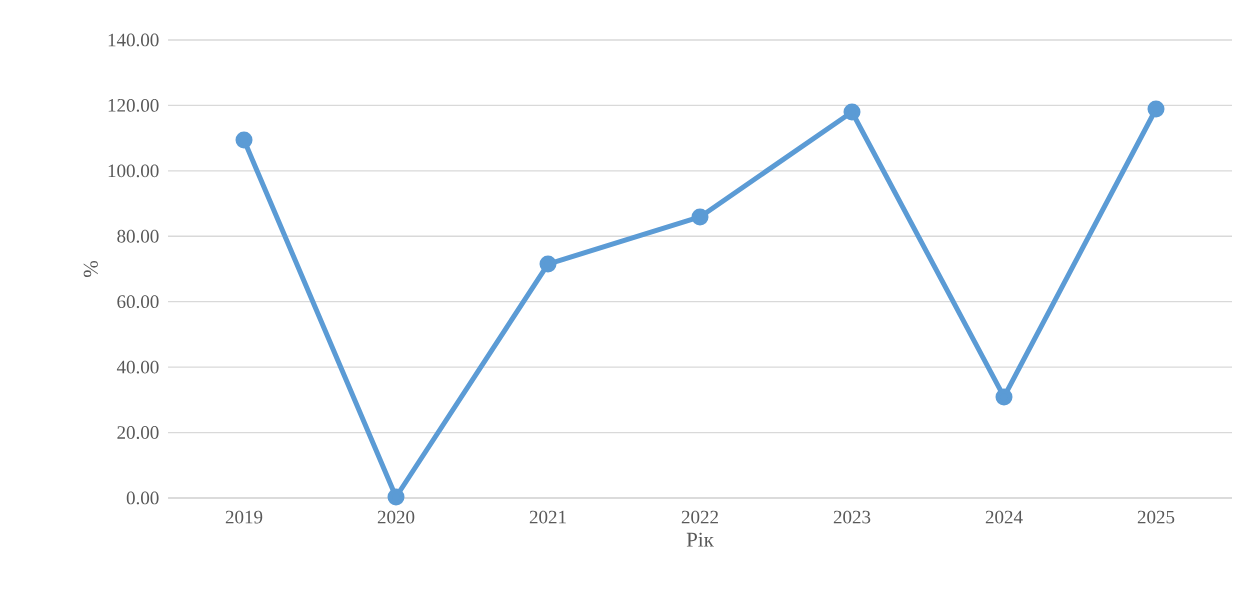 The width and height of the screenshot is (1249, 606). I want to click on x-tick-label: 2020, so click(396, 517).